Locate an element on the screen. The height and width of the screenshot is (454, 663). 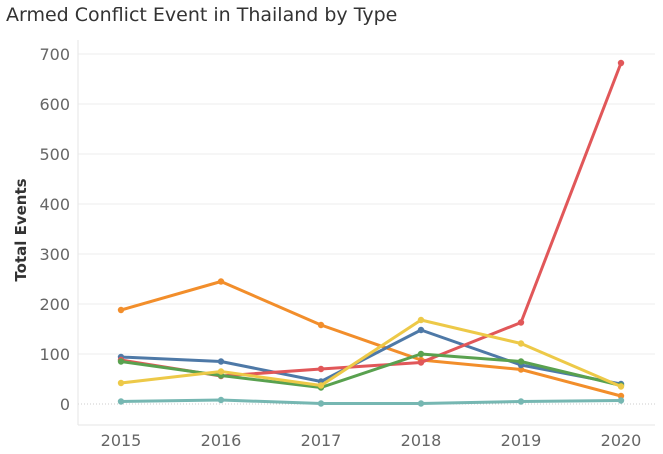
x-tick-label: 2020 is located at coordinates (621, 440).